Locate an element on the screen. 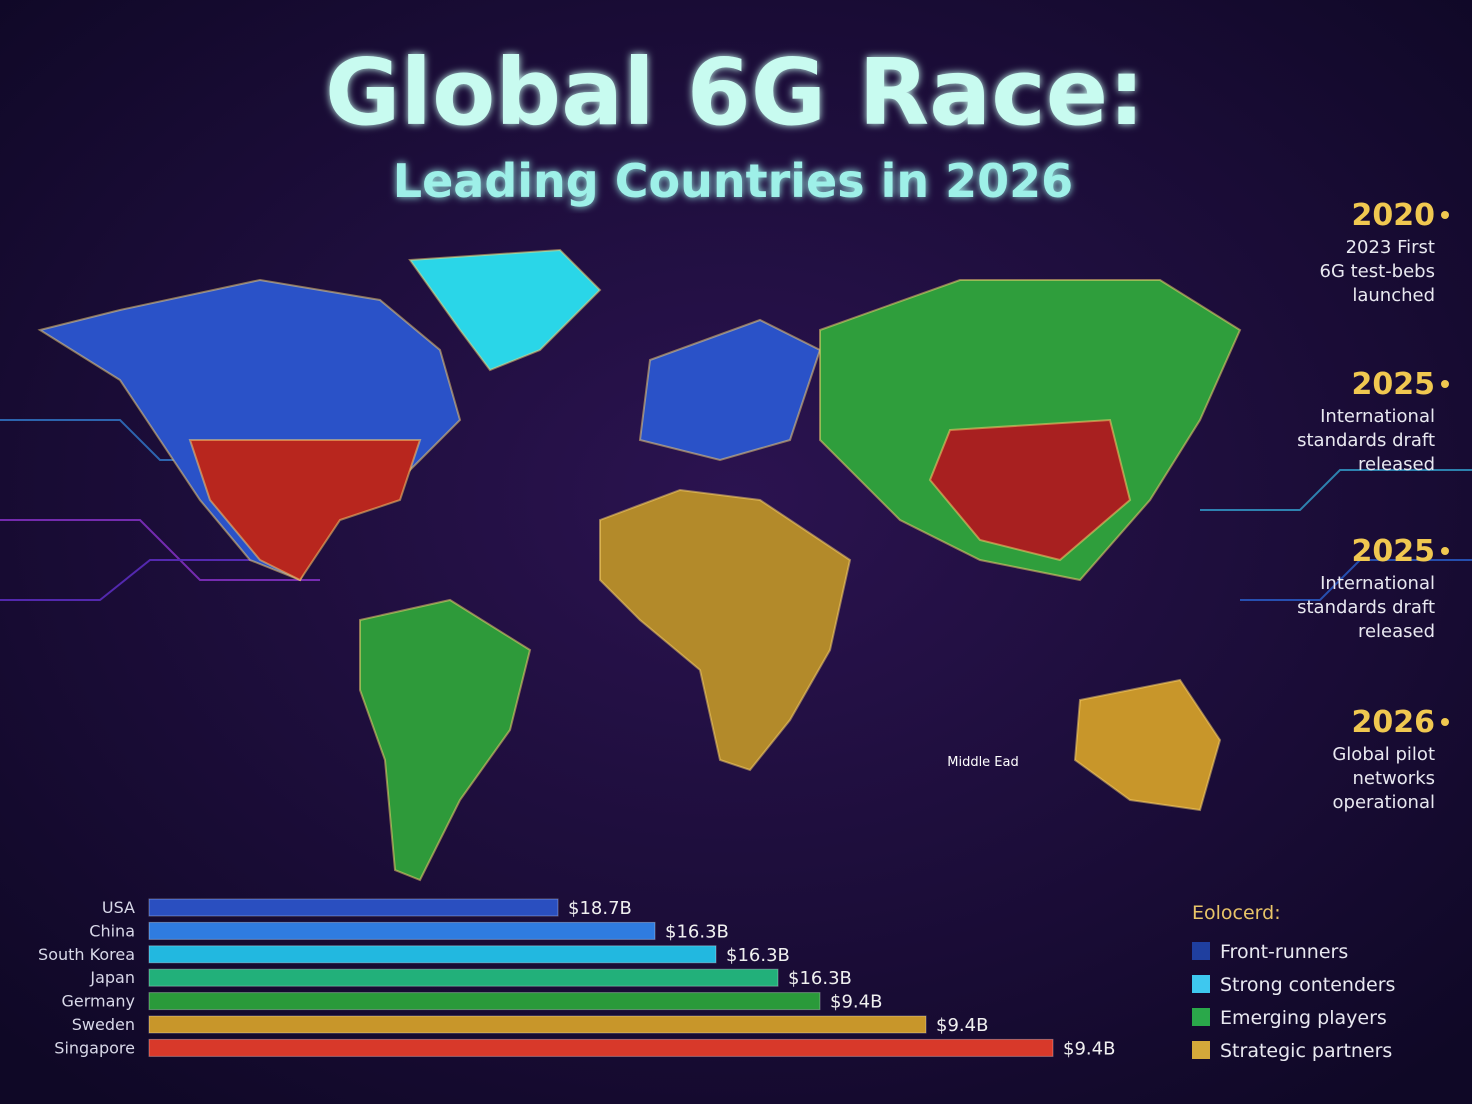  timeline-text: Global pilot is located at coordinates (1383, 754).